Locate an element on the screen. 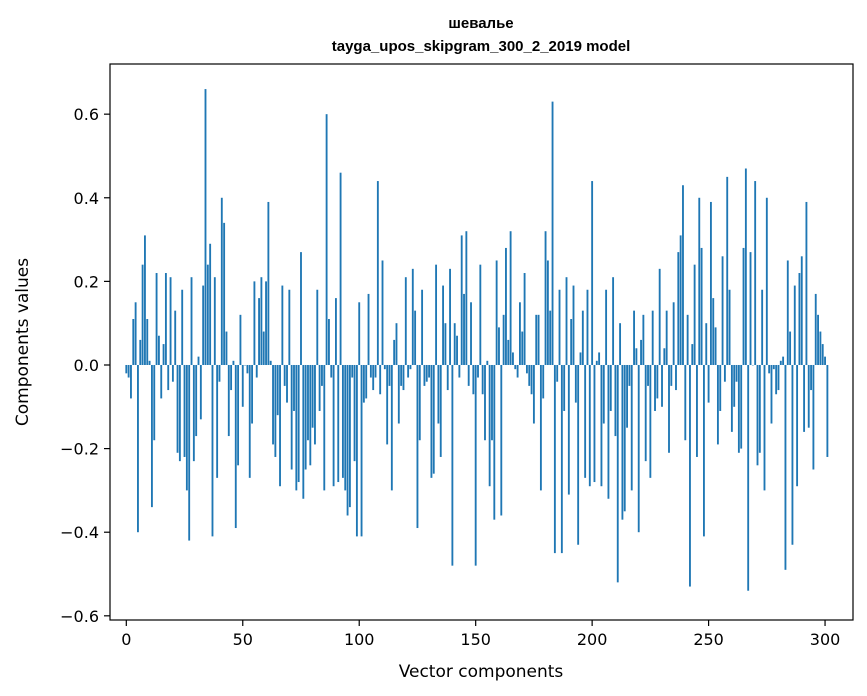  chart-title: шевалье is located at coordinates (480, 23).